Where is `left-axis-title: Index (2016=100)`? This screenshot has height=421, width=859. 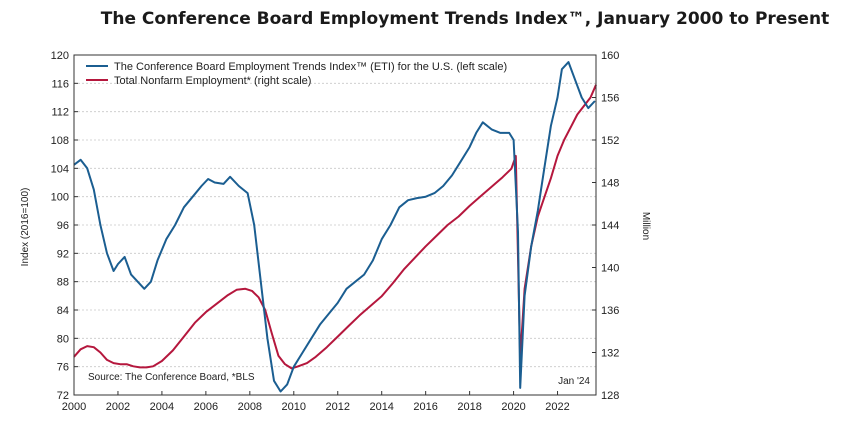 left-axis-title: Index (2016=100) is located at coordinates (25, 227).